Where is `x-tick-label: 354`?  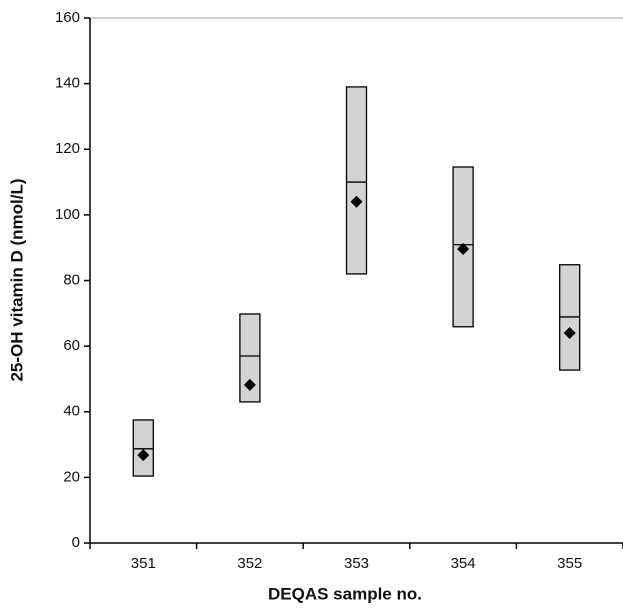 x-tick-label: 354 is located at coordinates (463, 563).